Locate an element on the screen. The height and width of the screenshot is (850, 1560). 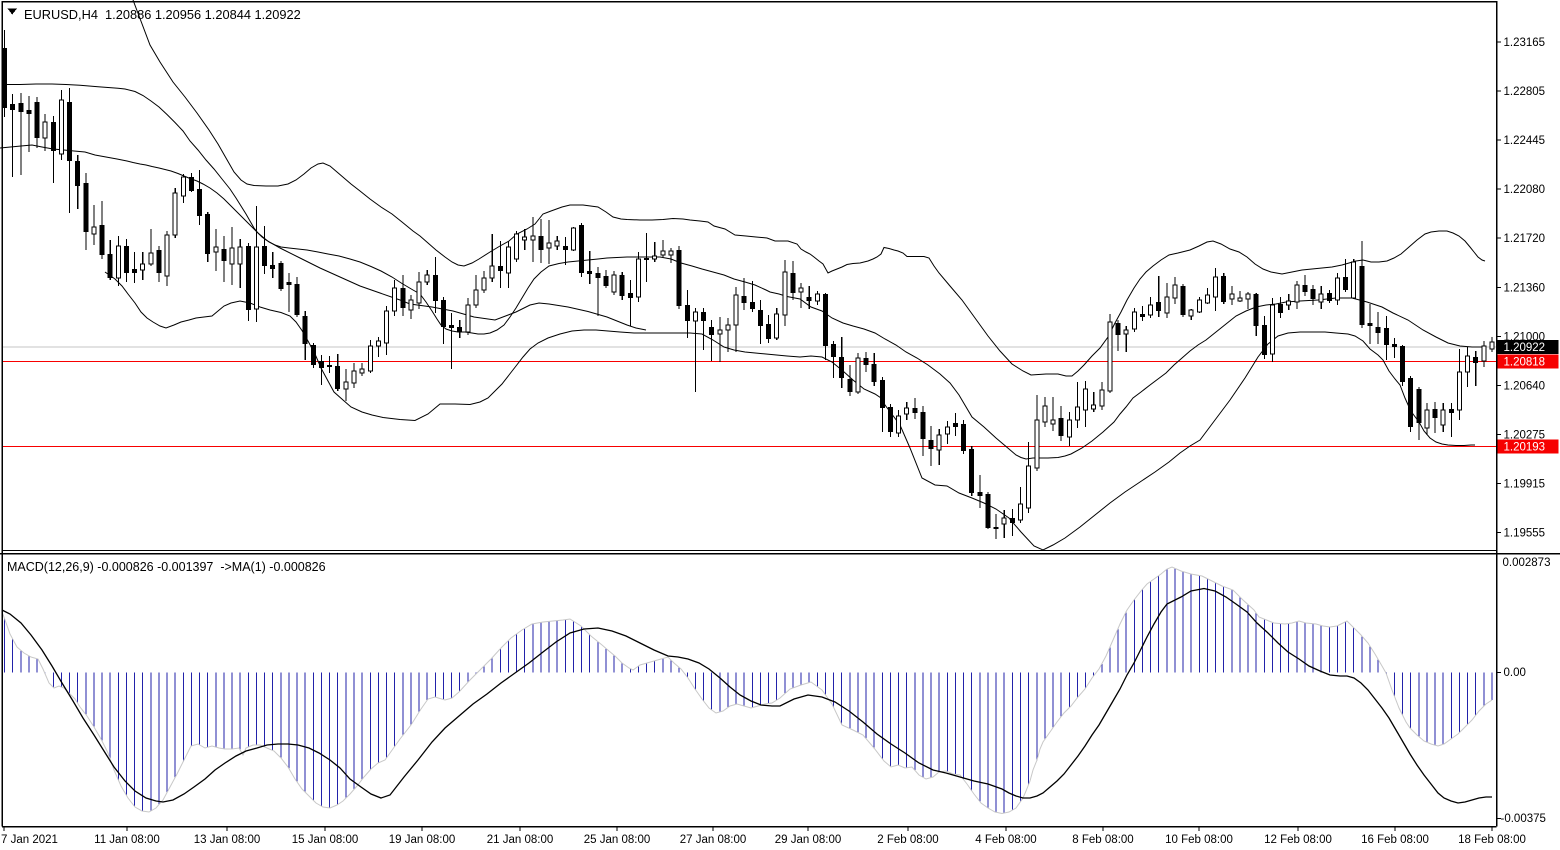
svg-text: 11 Jan 08:00 is located at coordinates (127, 840).